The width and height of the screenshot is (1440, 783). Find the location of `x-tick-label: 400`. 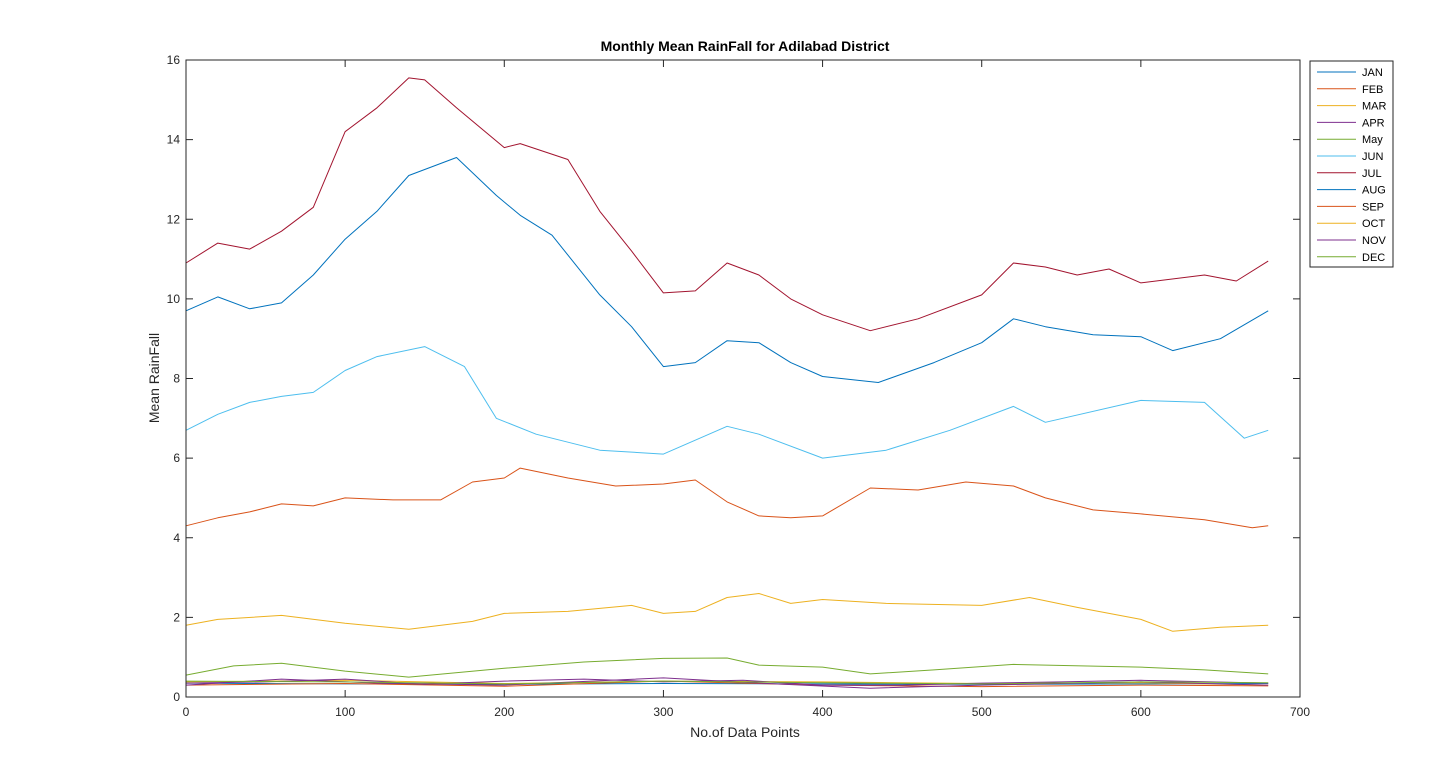

x-tick-label: 400 is located at coordinates (823, 712).